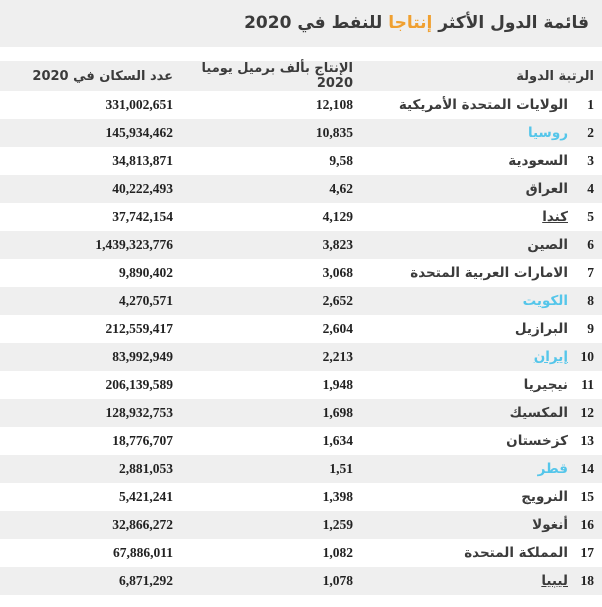 The width and height of the screenshot is (602, 607). What do you see at coordinates (86, 76) in the screenshot?
I see `header-population: عدد السكان في 2020` at bounding box center [86, 76].